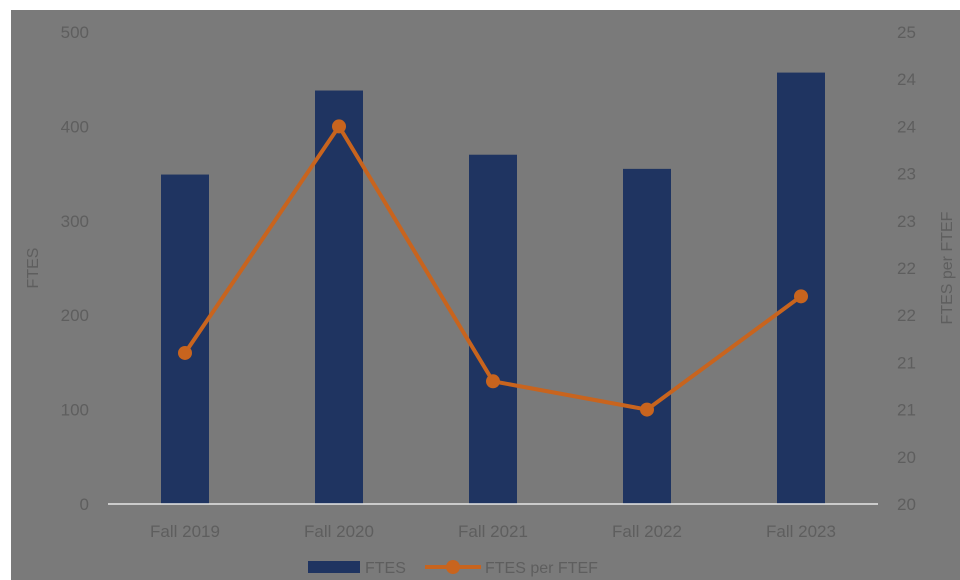  I want to click on line-point-fall-2021, so click(493, 381).